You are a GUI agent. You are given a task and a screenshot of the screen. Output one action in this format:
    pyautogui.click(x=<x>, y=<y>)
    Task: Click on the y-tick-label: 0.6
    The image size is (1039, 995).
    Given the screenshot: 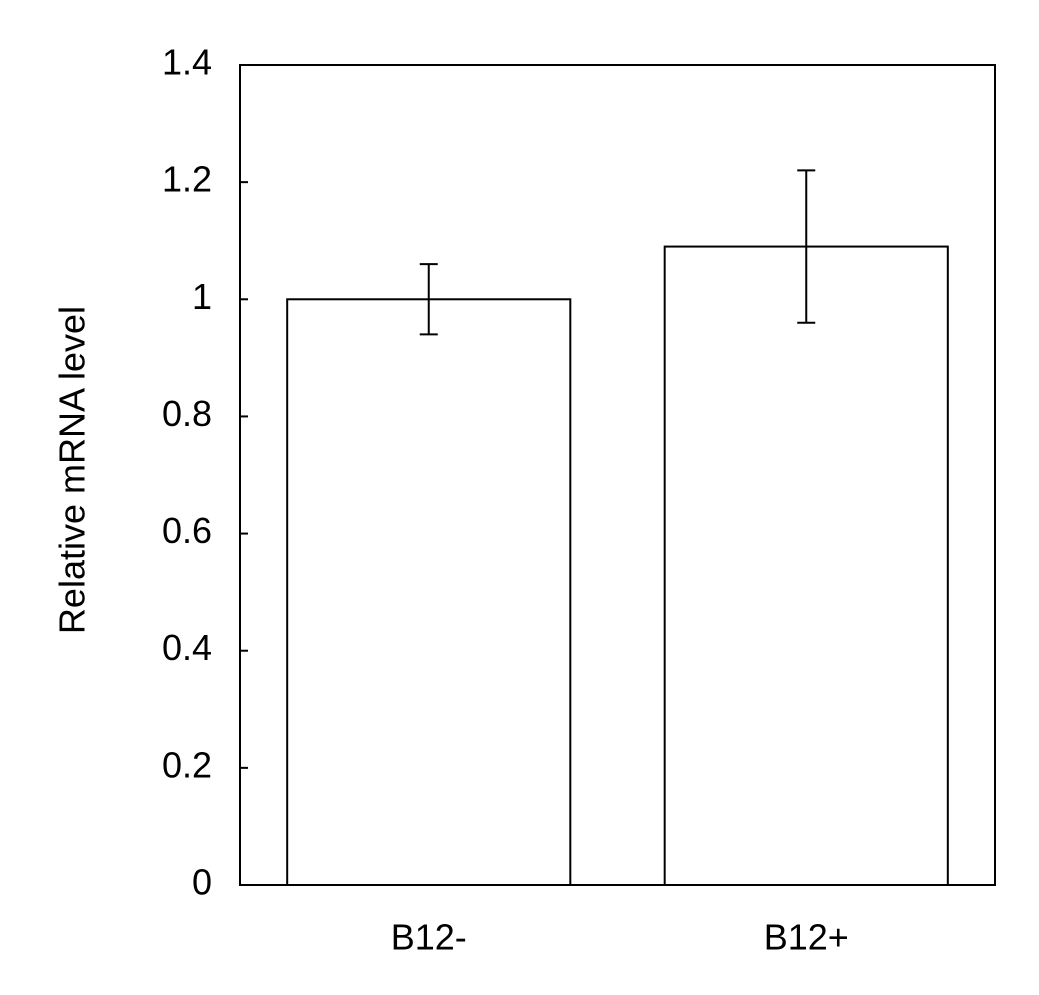 What is the action you would take?
    pyautogui.click(x=187, y=530)
    